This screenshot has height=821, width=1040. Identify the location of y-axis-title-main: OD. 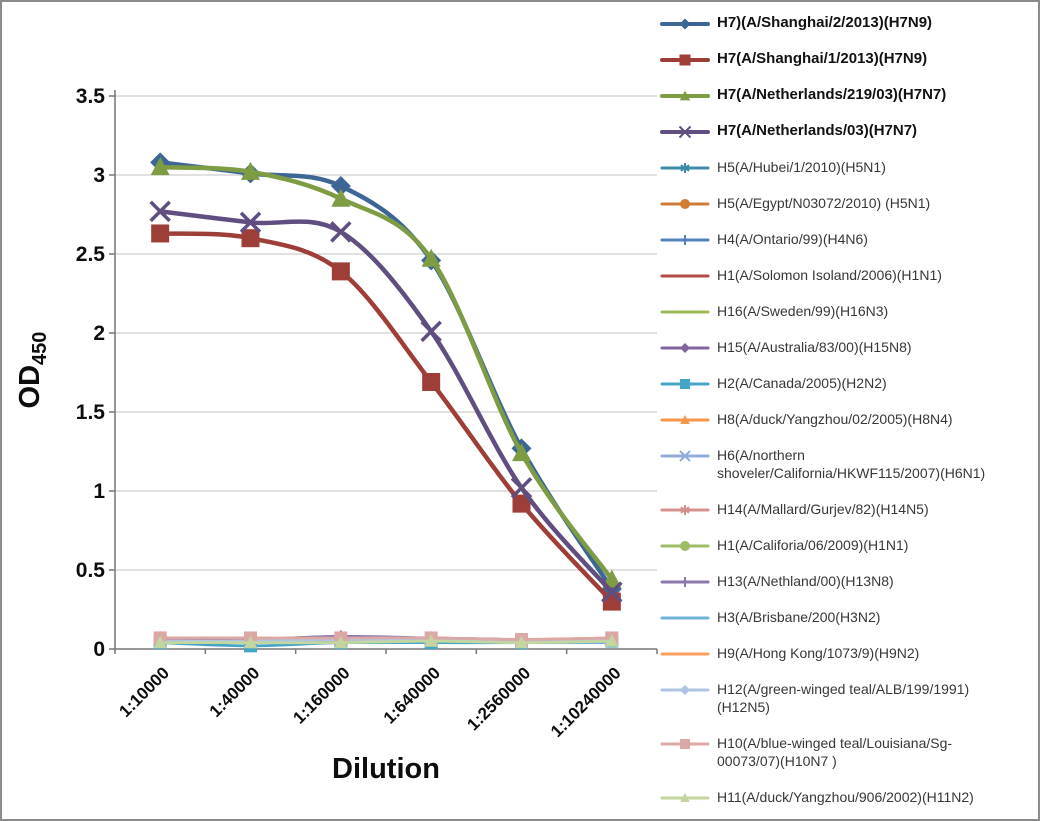
(30, 386).